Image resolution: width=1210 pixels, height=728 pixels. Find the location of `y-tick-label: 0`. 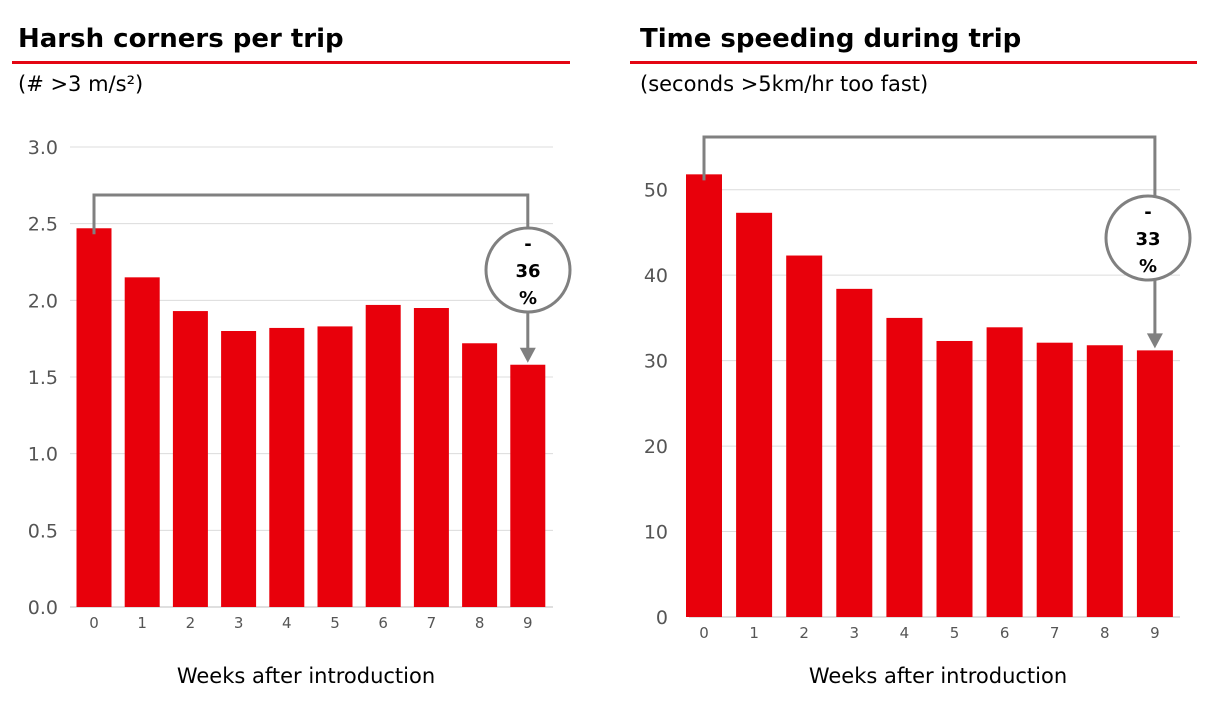

y-tick-label: 0 is located at coordinates (662, 618).